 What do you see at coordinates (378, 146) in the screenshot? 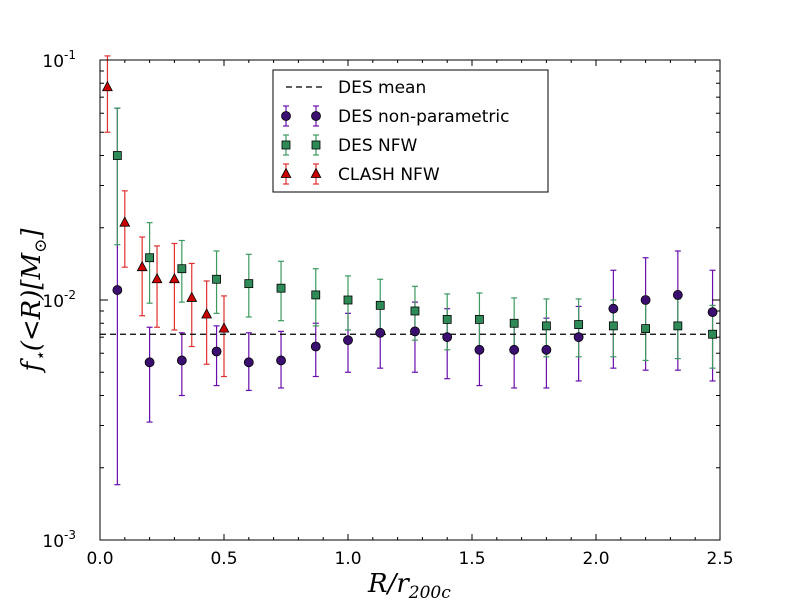
I see `legend-label-des-nfw: DES NFW` at bounding box center [378, 146].